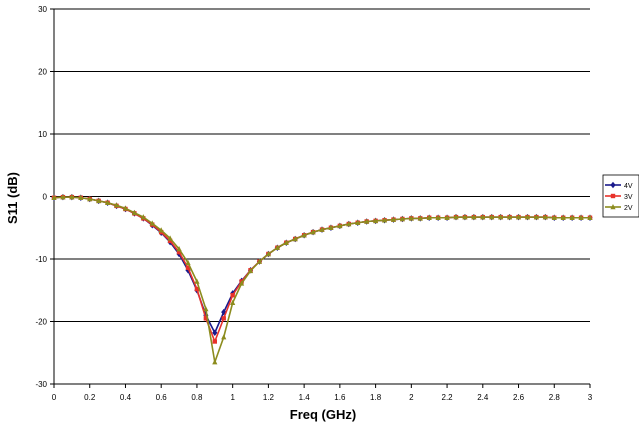 This screenshot has width=639, height=430. What do you see at coordinates (12, 198) in the screenshot?
I see `y-axis-label: S11 (dB)` at bounding box center [12, 198].